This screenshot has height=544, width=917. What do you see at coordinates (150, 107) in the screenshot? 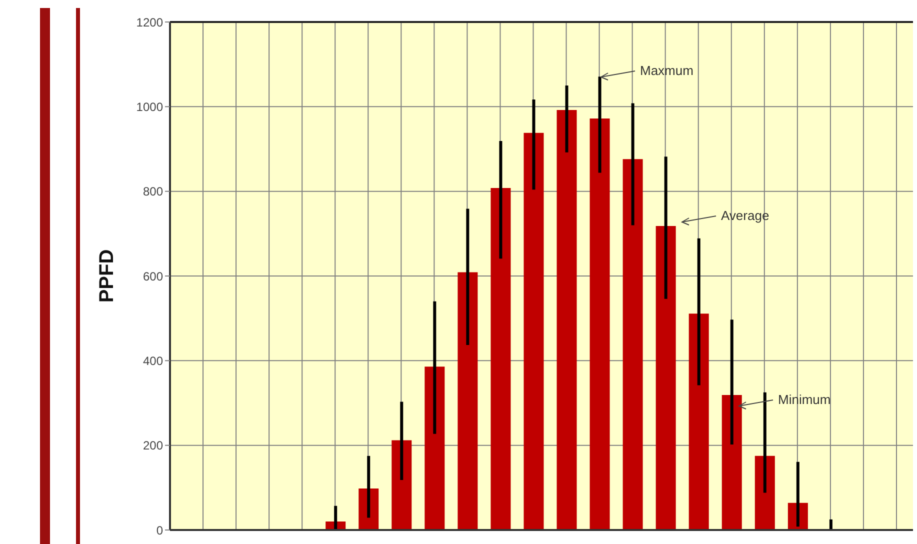
I see `y-tick-label: 1000` at bounding box center [150, 107].